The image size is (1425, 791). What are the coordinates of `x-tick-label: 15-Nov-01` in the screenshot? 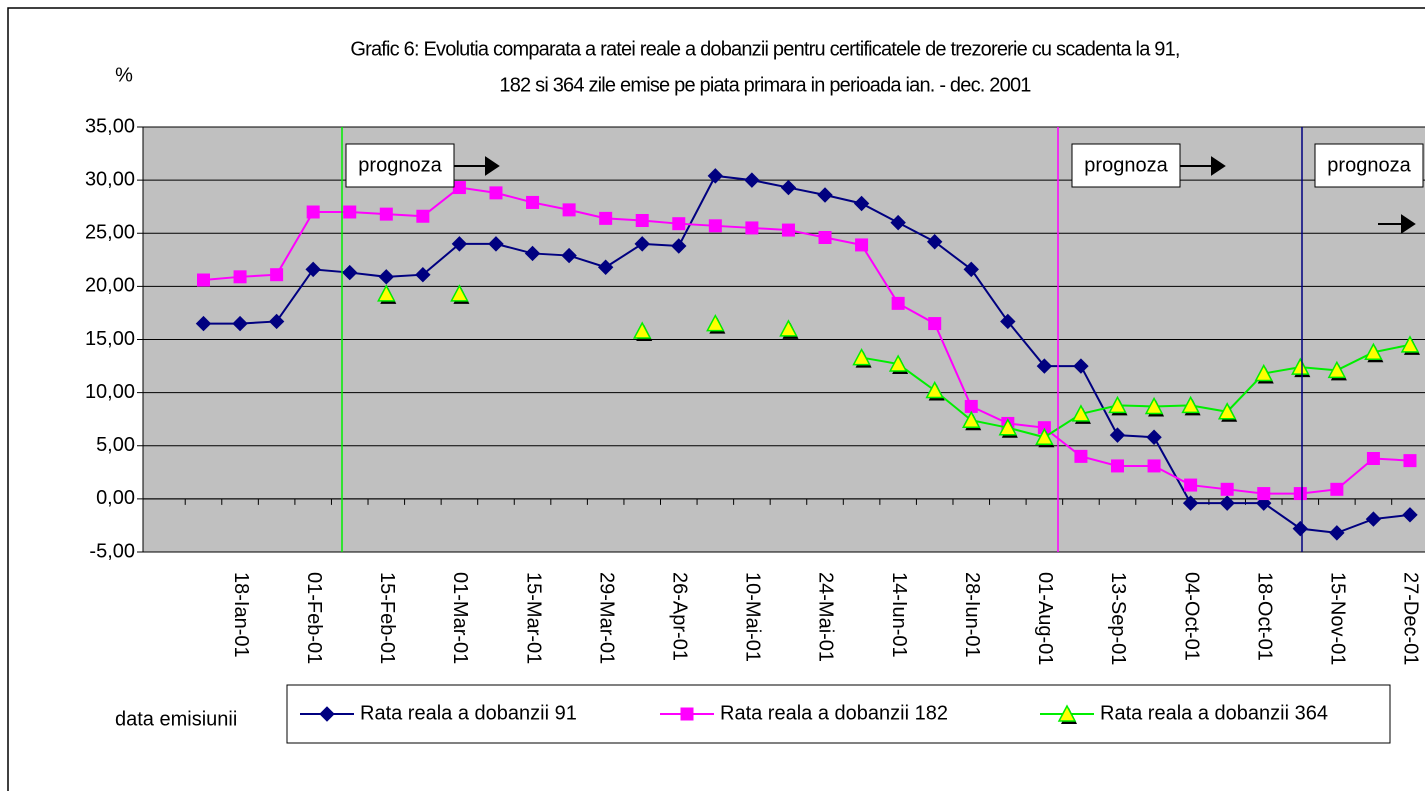 It's located at (1338, 618).